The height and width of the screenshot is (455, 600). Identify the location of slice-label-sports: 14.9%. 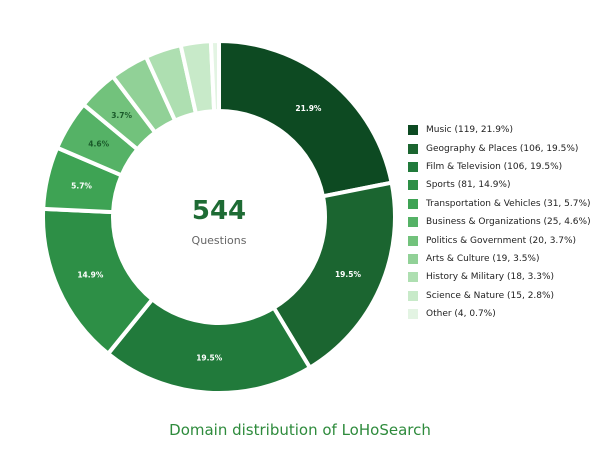
(90, 275).